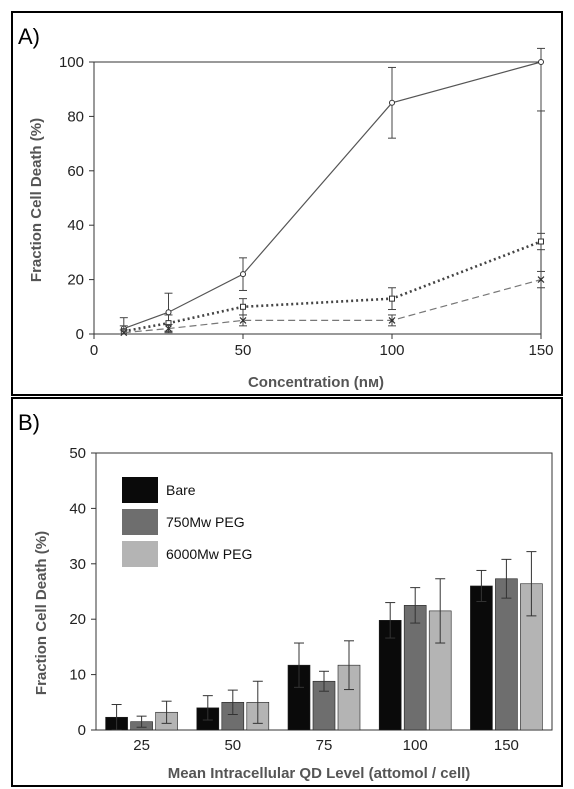  What do you see at coordinates (94, 350) in the screenshot?
I see `panel-a-x-tick-label: 0` at bounding box center [94, 350].